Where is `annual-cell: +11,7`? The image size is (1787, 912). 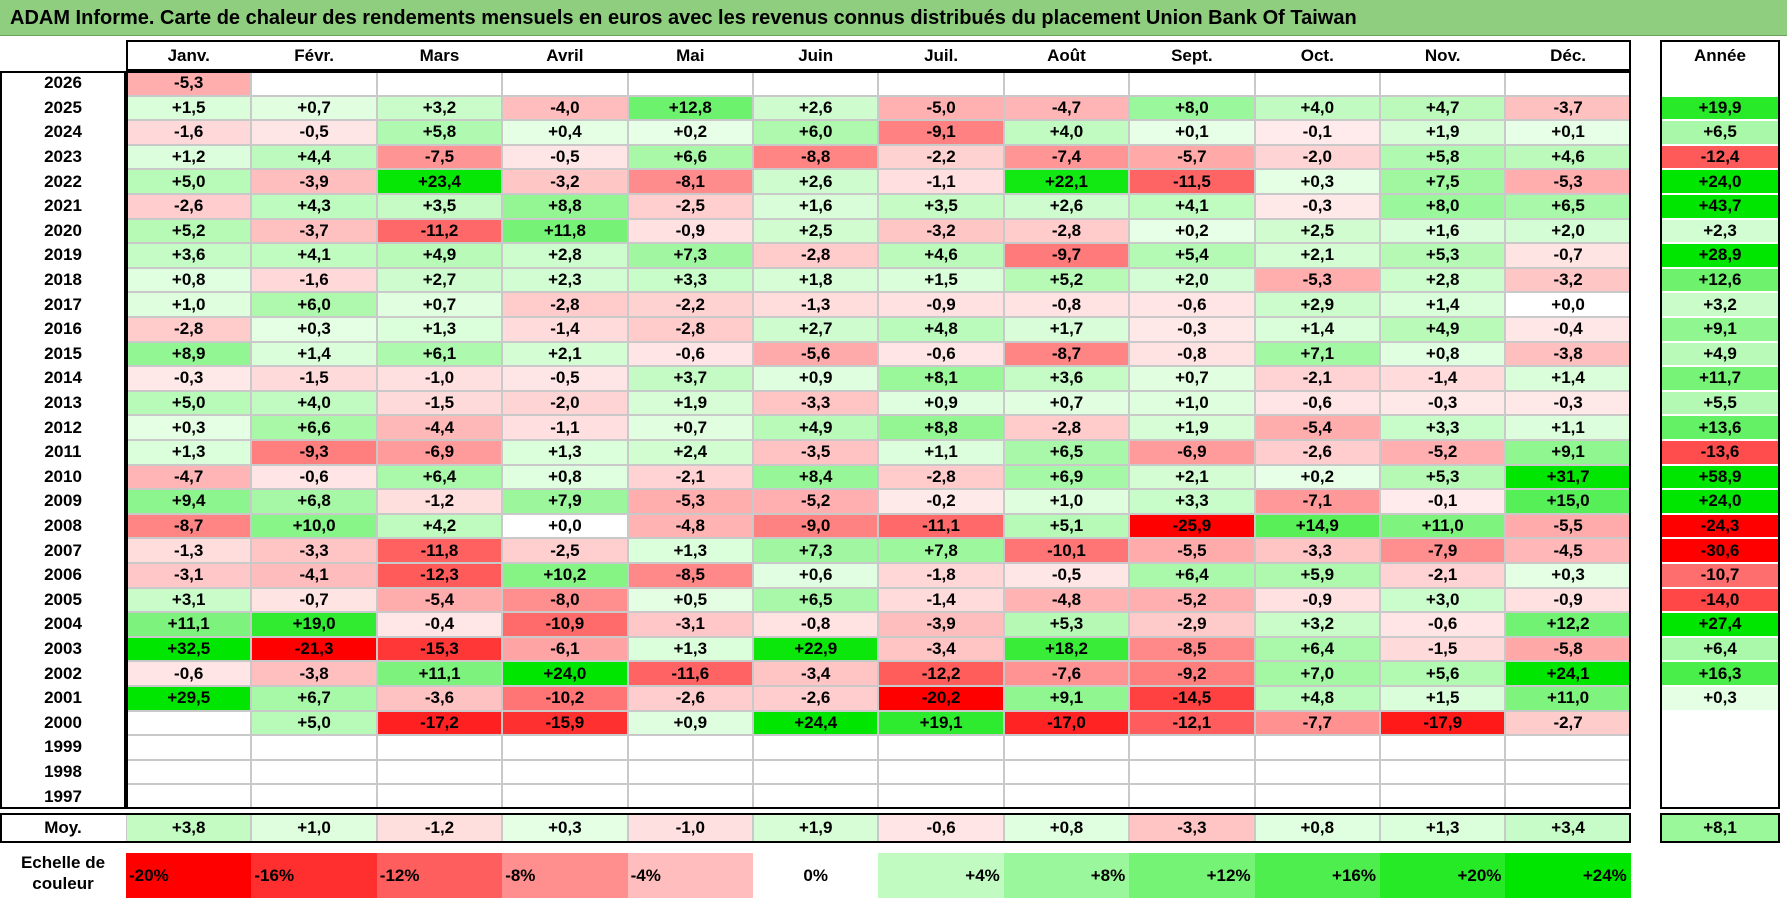 annual-cell: +11,7 is located at coordinates (1720, 378).